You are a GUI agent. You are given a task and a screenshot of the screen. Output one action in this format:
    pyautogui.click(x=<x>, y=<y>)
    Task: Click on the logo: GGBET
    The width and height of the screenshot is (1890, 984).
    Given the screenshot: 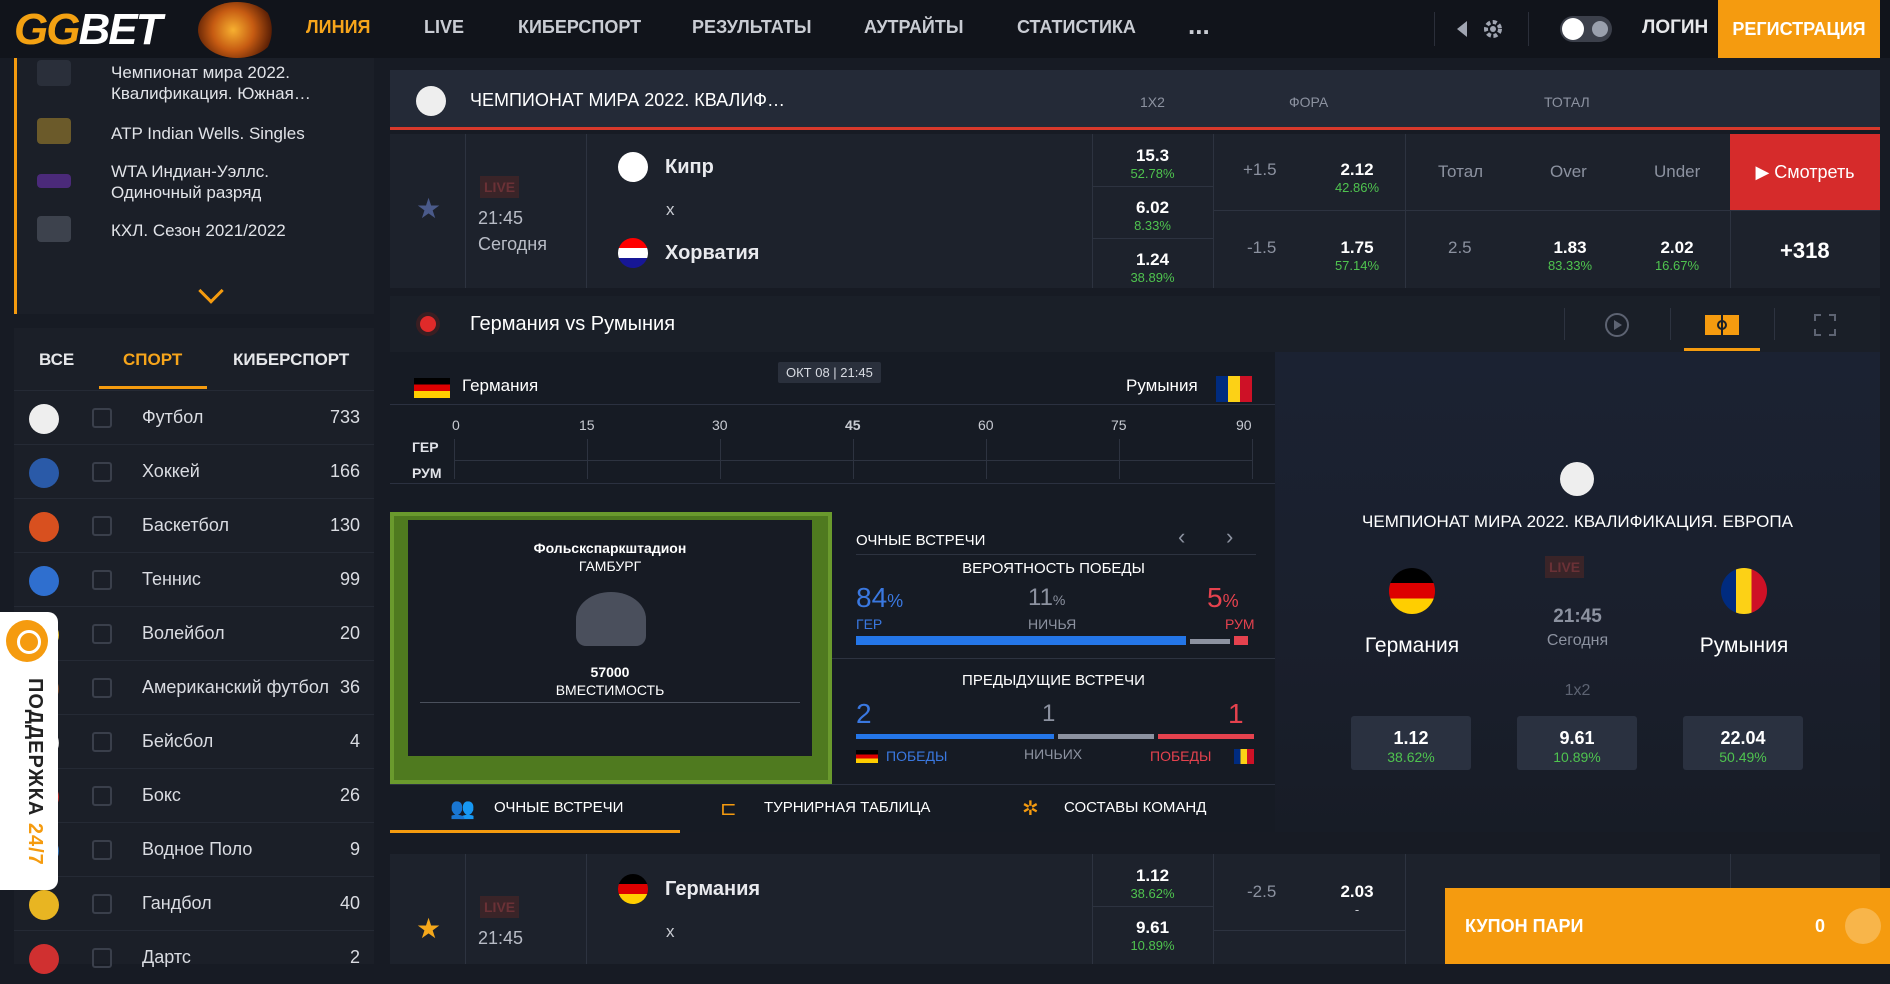 What is the action you would take?
    pyautogui.click(x=88, y=29)
    